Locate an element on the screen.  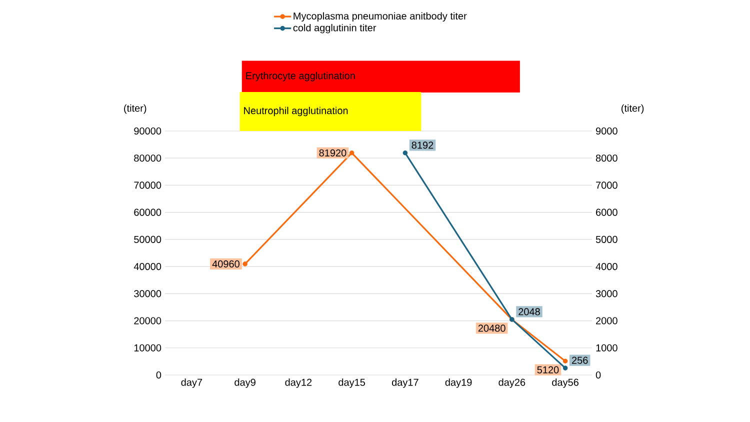
text: Neutrophil agglutination is located at coordinates (296, 111).